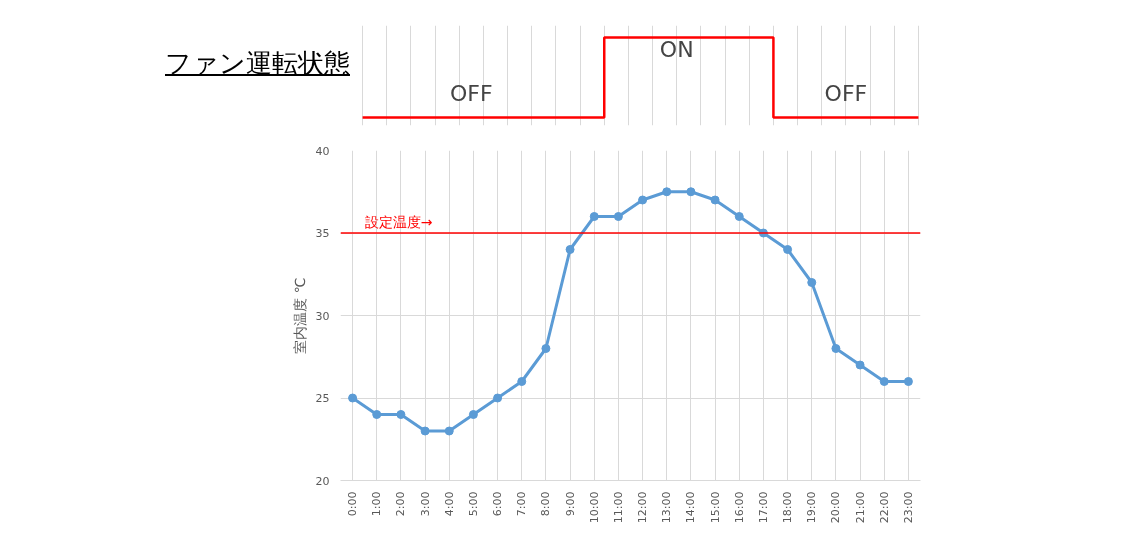 Image resolution: width=1134 pixels, height=545 pixels. Describe the element at coordinates (691, 507) in the screenshot. I see `x-tick-label: 14:00` at that location.